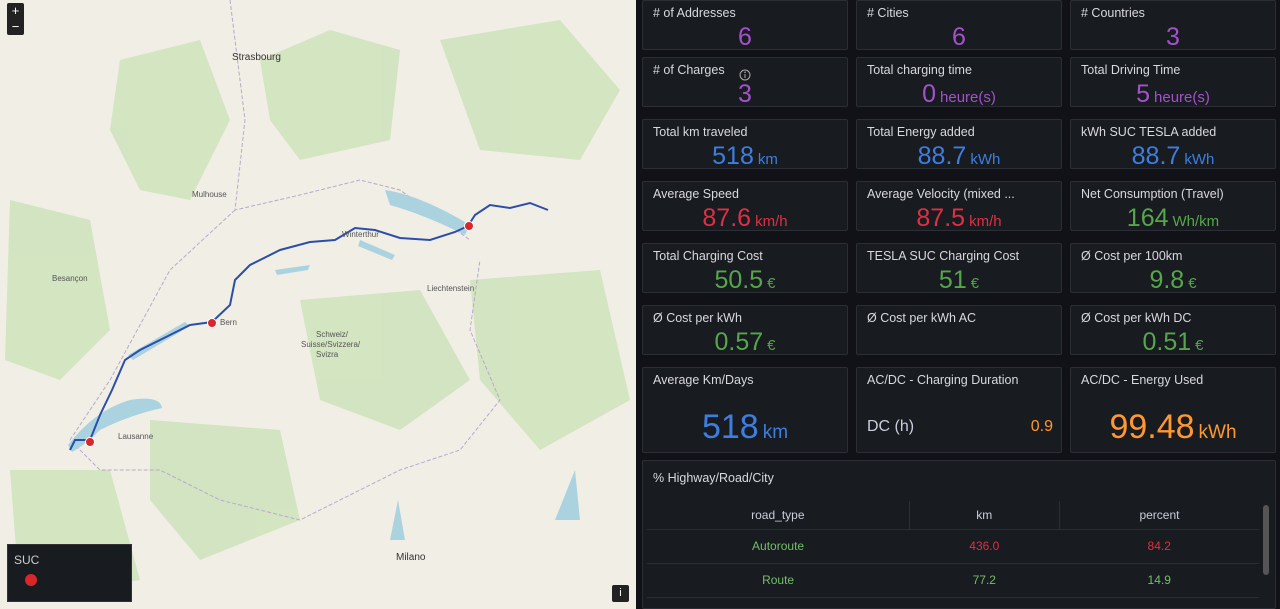 The width and height of the screenshot is (1280, 609). Describe the element at coordinates (959, 410) in the screenshot. I see `stat-panel: AC/DC - Charging Duration DC (h) 0.9` at that location.